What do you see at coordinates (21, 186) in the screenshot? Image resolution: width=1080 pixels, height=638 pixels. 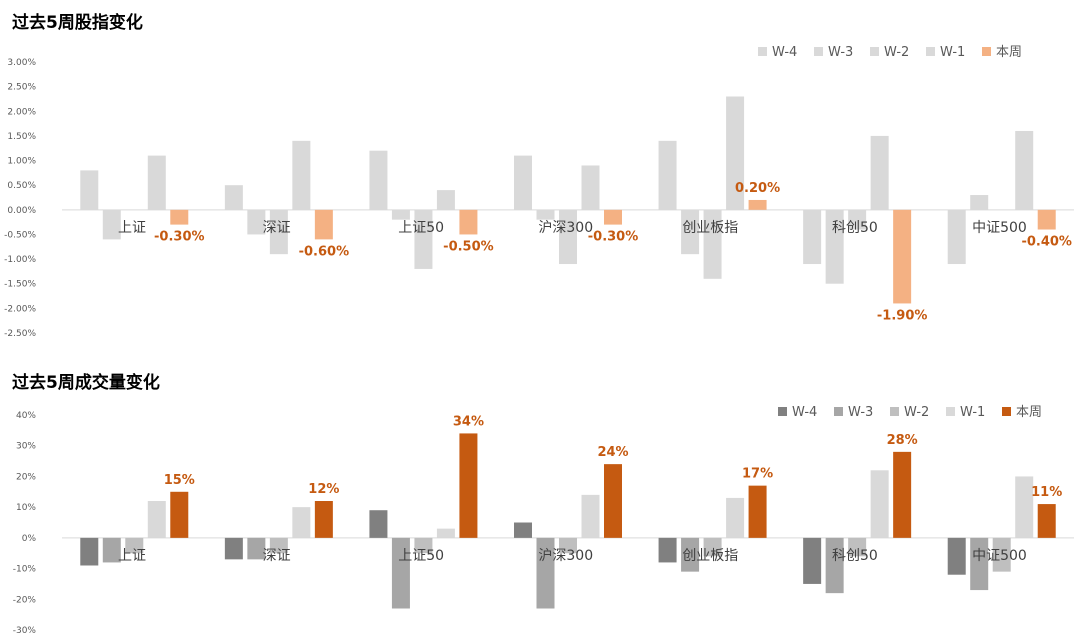 I see `index-ytick-label: 0.50%` at bounding box center [21, 186].